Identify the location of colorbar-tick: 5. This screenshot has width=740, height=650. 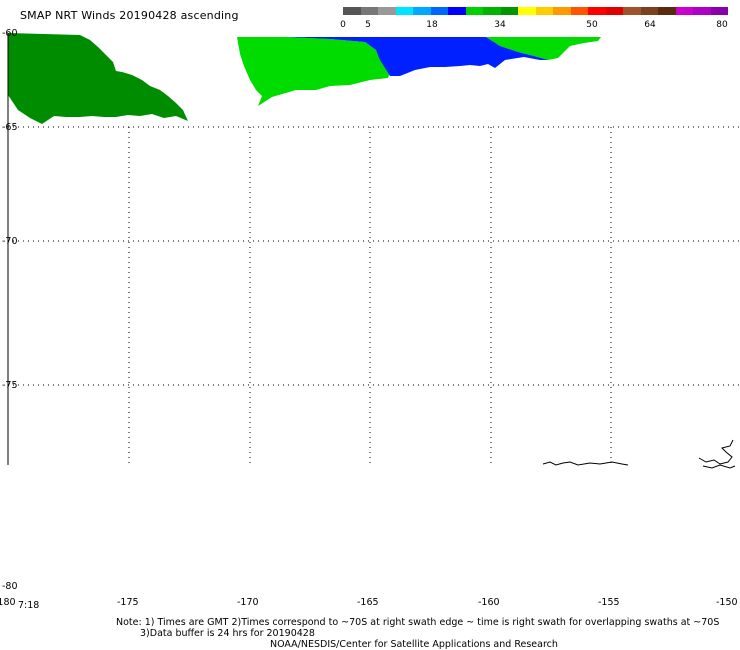
(368, 25).